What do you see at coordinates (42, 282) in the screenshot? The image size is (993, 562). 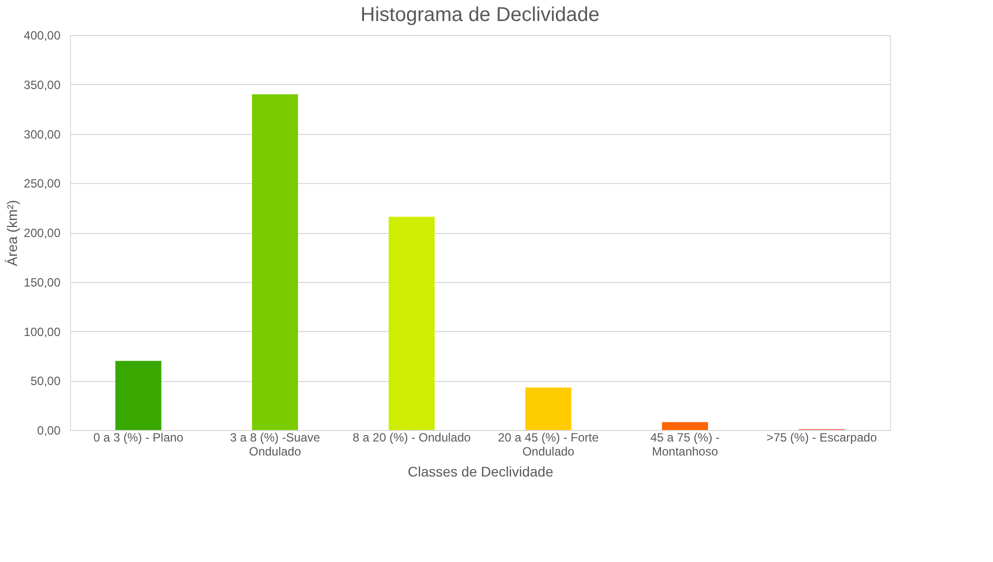 I see `y-tick-label: 150,00` at bounding box center [42, 282].